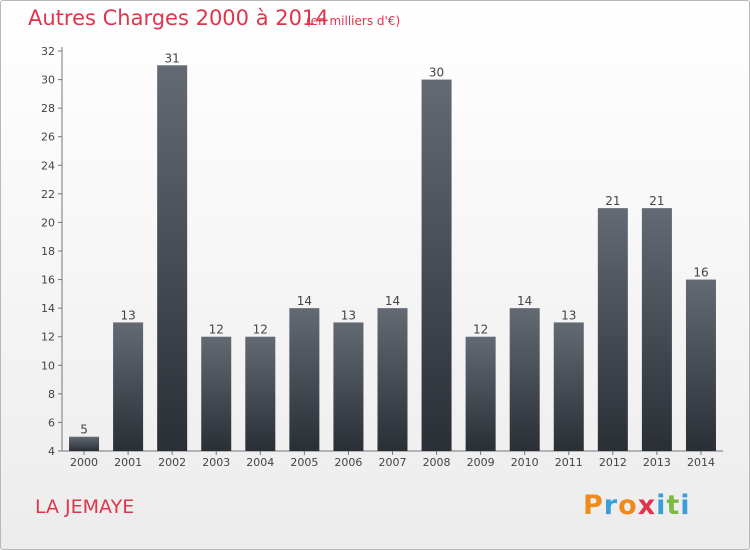  I want to click on chart-title: Autres Charges 2000 à 2014, so click(178, 18).